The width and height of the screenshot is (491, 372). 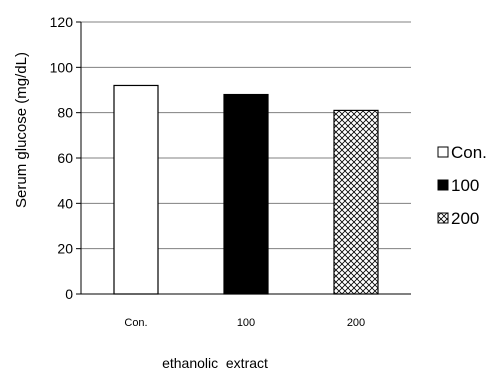 What do you see at coordinates (136, 189) in the screenshot?
I see `bar-con` at bounding box center [136, 189].